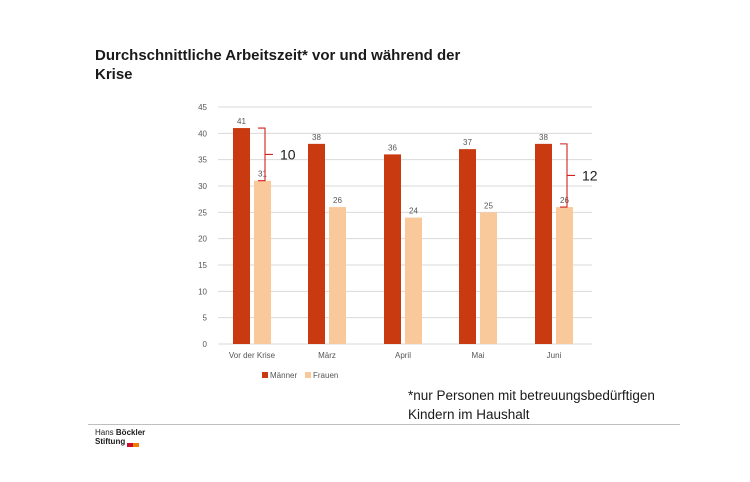 This screenshot has height=482, width=750. I want to click on logo-text-boeckler: Böckler, so click(130, 432).